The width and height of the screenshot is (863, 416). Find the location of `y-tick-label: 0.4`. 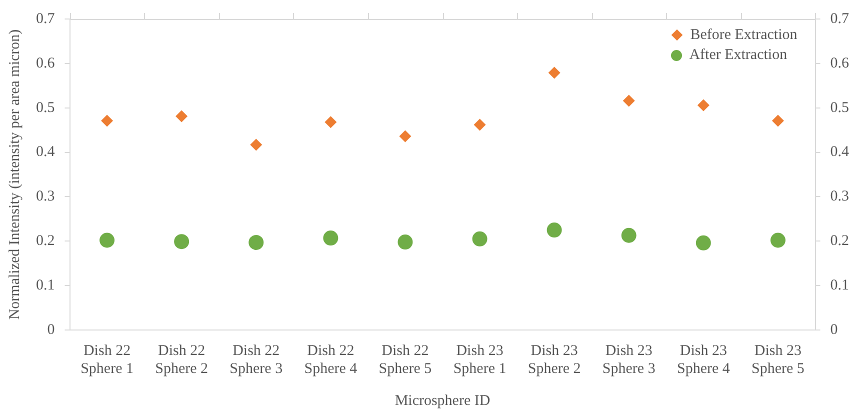

y-tick-label: 0.4 is located at coordinates (46, 152).